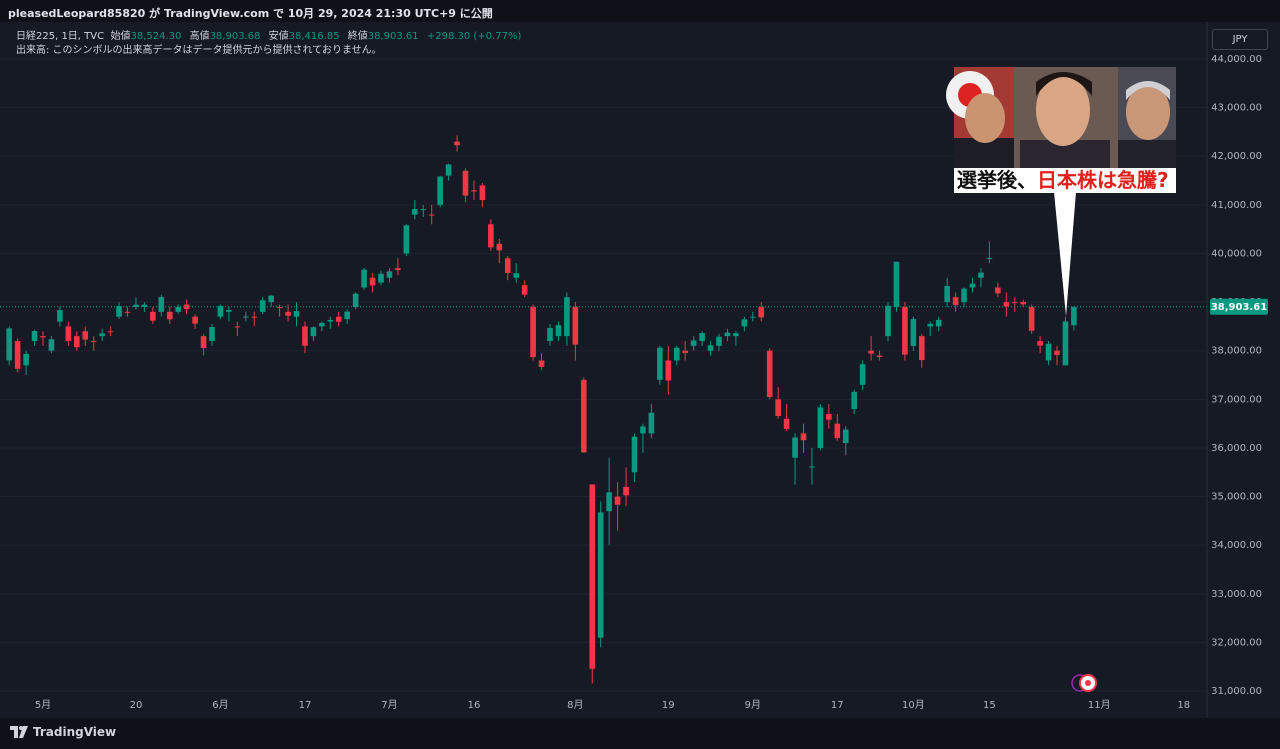 Image resolution: width=1280 pixels, height=749 pixels. I want to click on legend-label: 高値, so click(199, 36).